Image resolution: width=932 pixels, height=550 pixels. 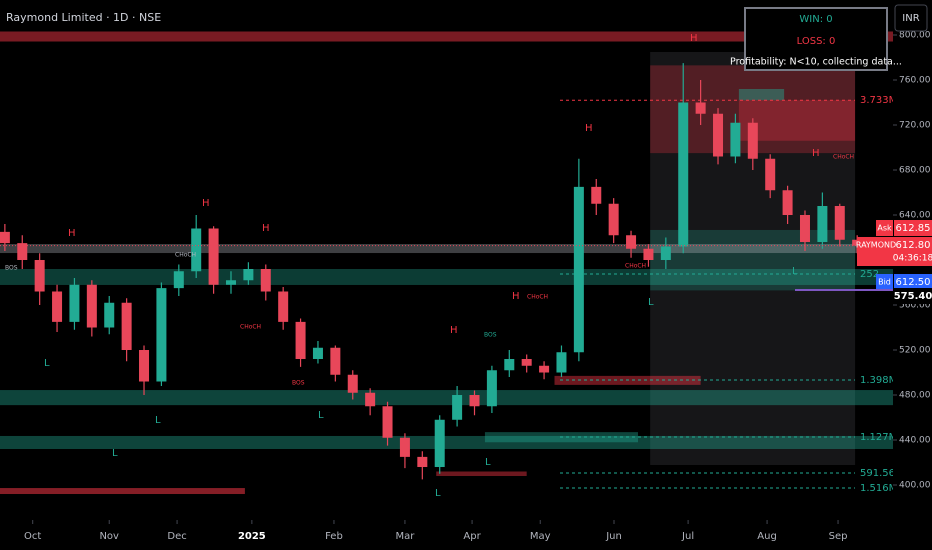 What do you see at coordinates (915, 170) in the screenshot?
I see `y-tick-label: 680.00` at bounding box center [915, 170].